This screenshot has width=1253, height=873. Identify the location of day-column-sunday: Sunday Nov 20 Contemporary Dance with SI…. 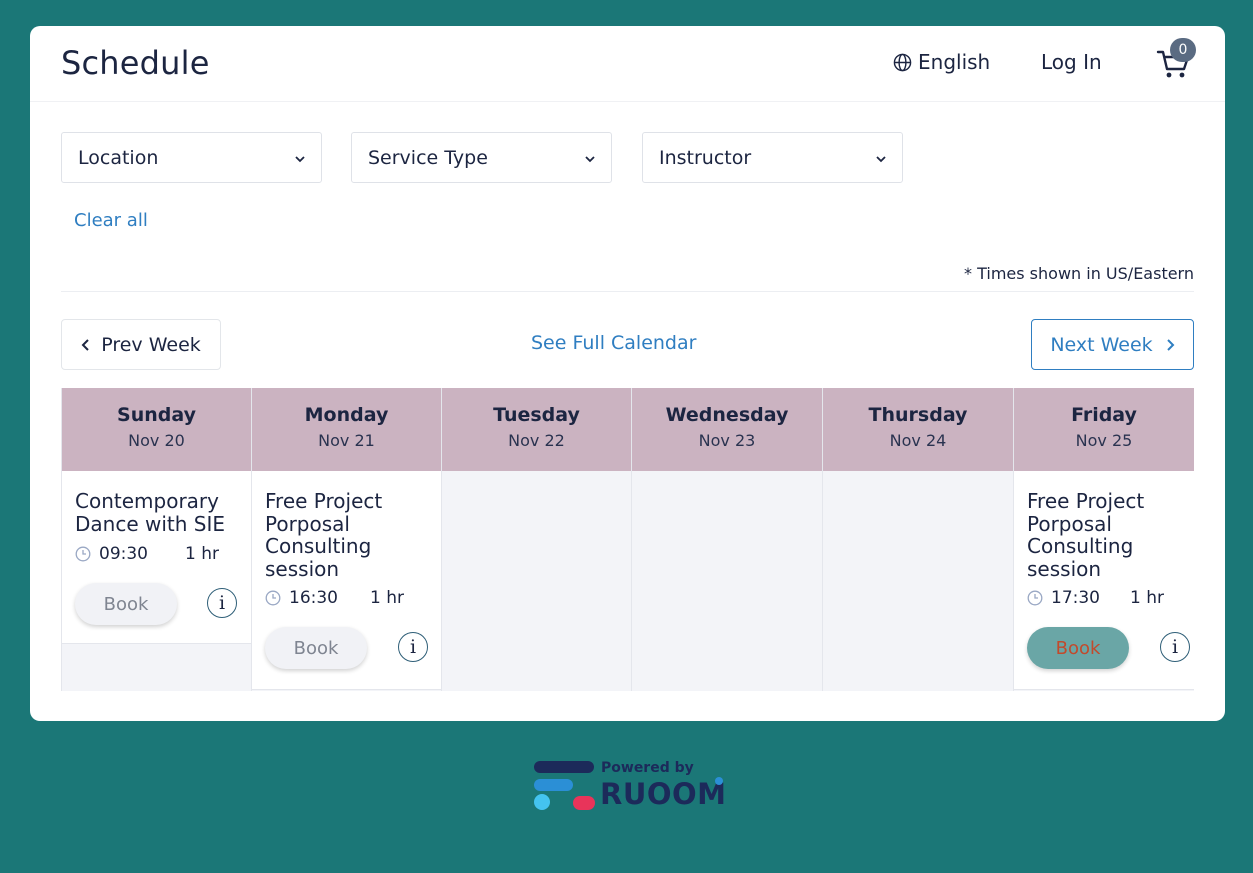
(156, 539).